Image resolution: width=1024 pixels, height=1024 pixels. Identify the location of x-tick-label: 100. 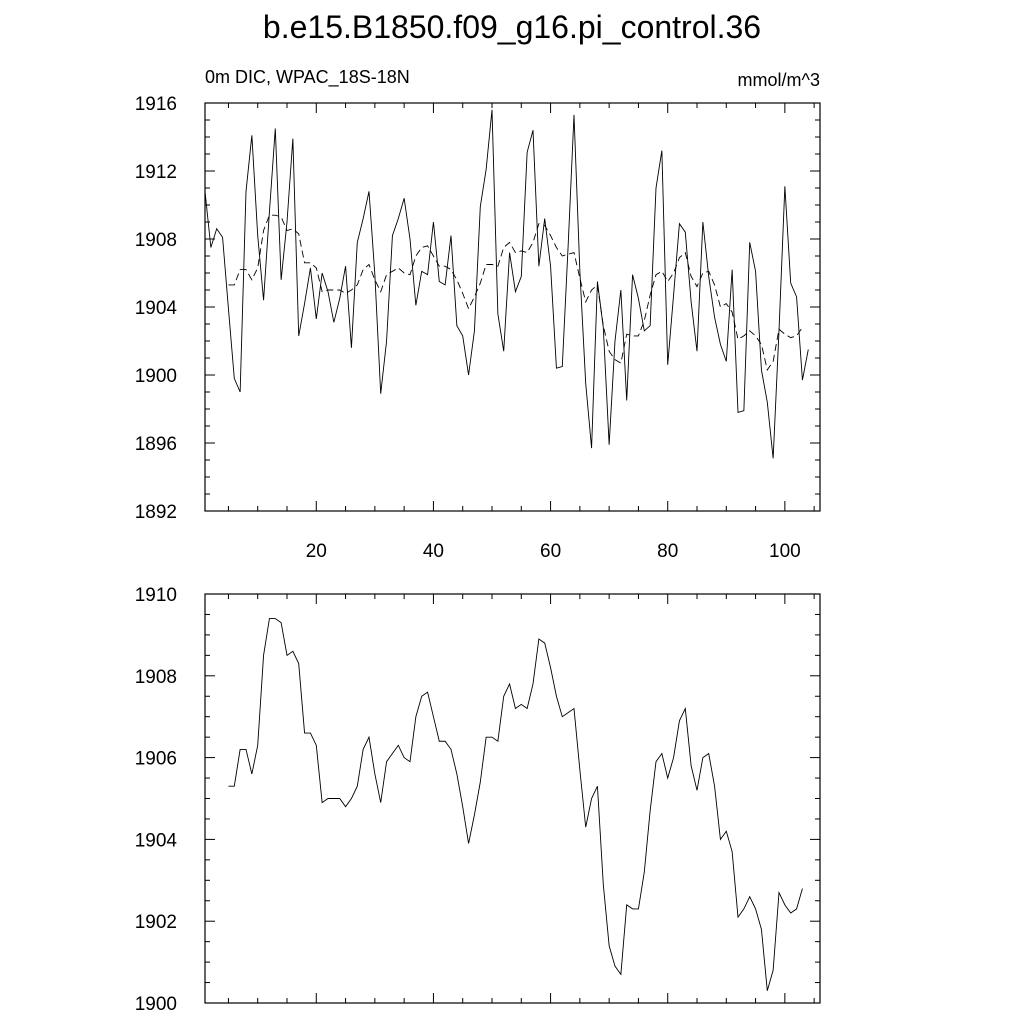
(785, 551).